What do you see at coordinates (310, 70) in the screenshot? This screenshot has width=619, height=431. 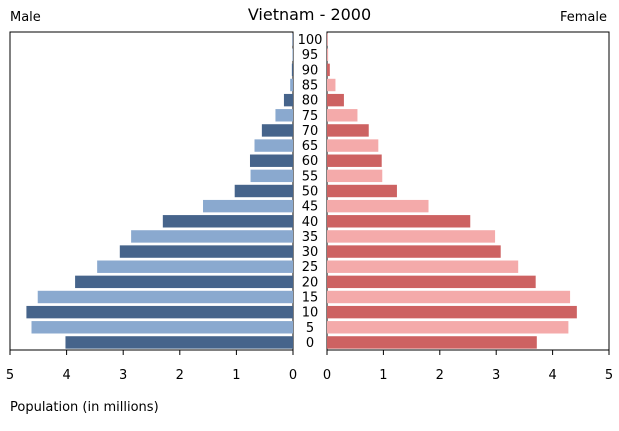 I see `age-label-90: 90` at bounding box center [310, 70].